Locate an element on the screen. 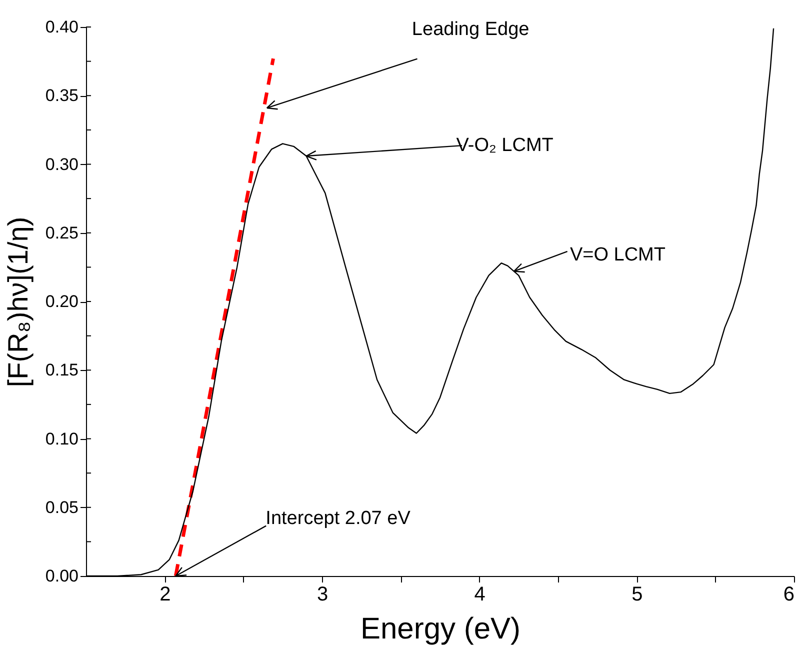 The height and width of the screenshot is (648, 805). y-tick-label: 0.30 is located at coordinates (61, 164).